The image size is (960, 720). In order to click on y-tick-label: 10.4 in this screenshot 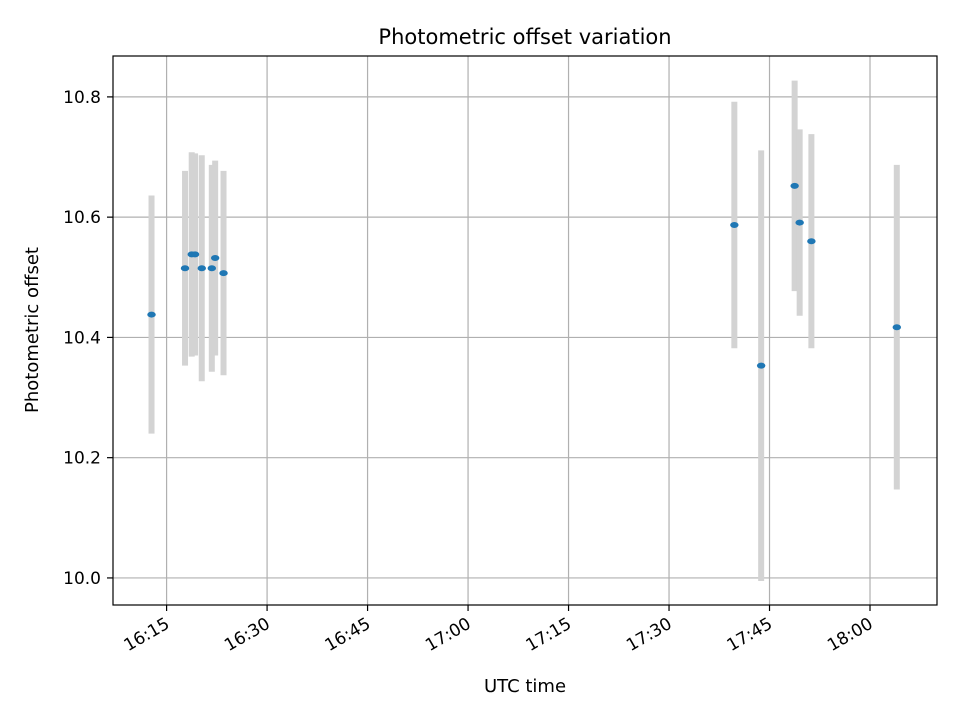, I will do `click(82, 338)`.